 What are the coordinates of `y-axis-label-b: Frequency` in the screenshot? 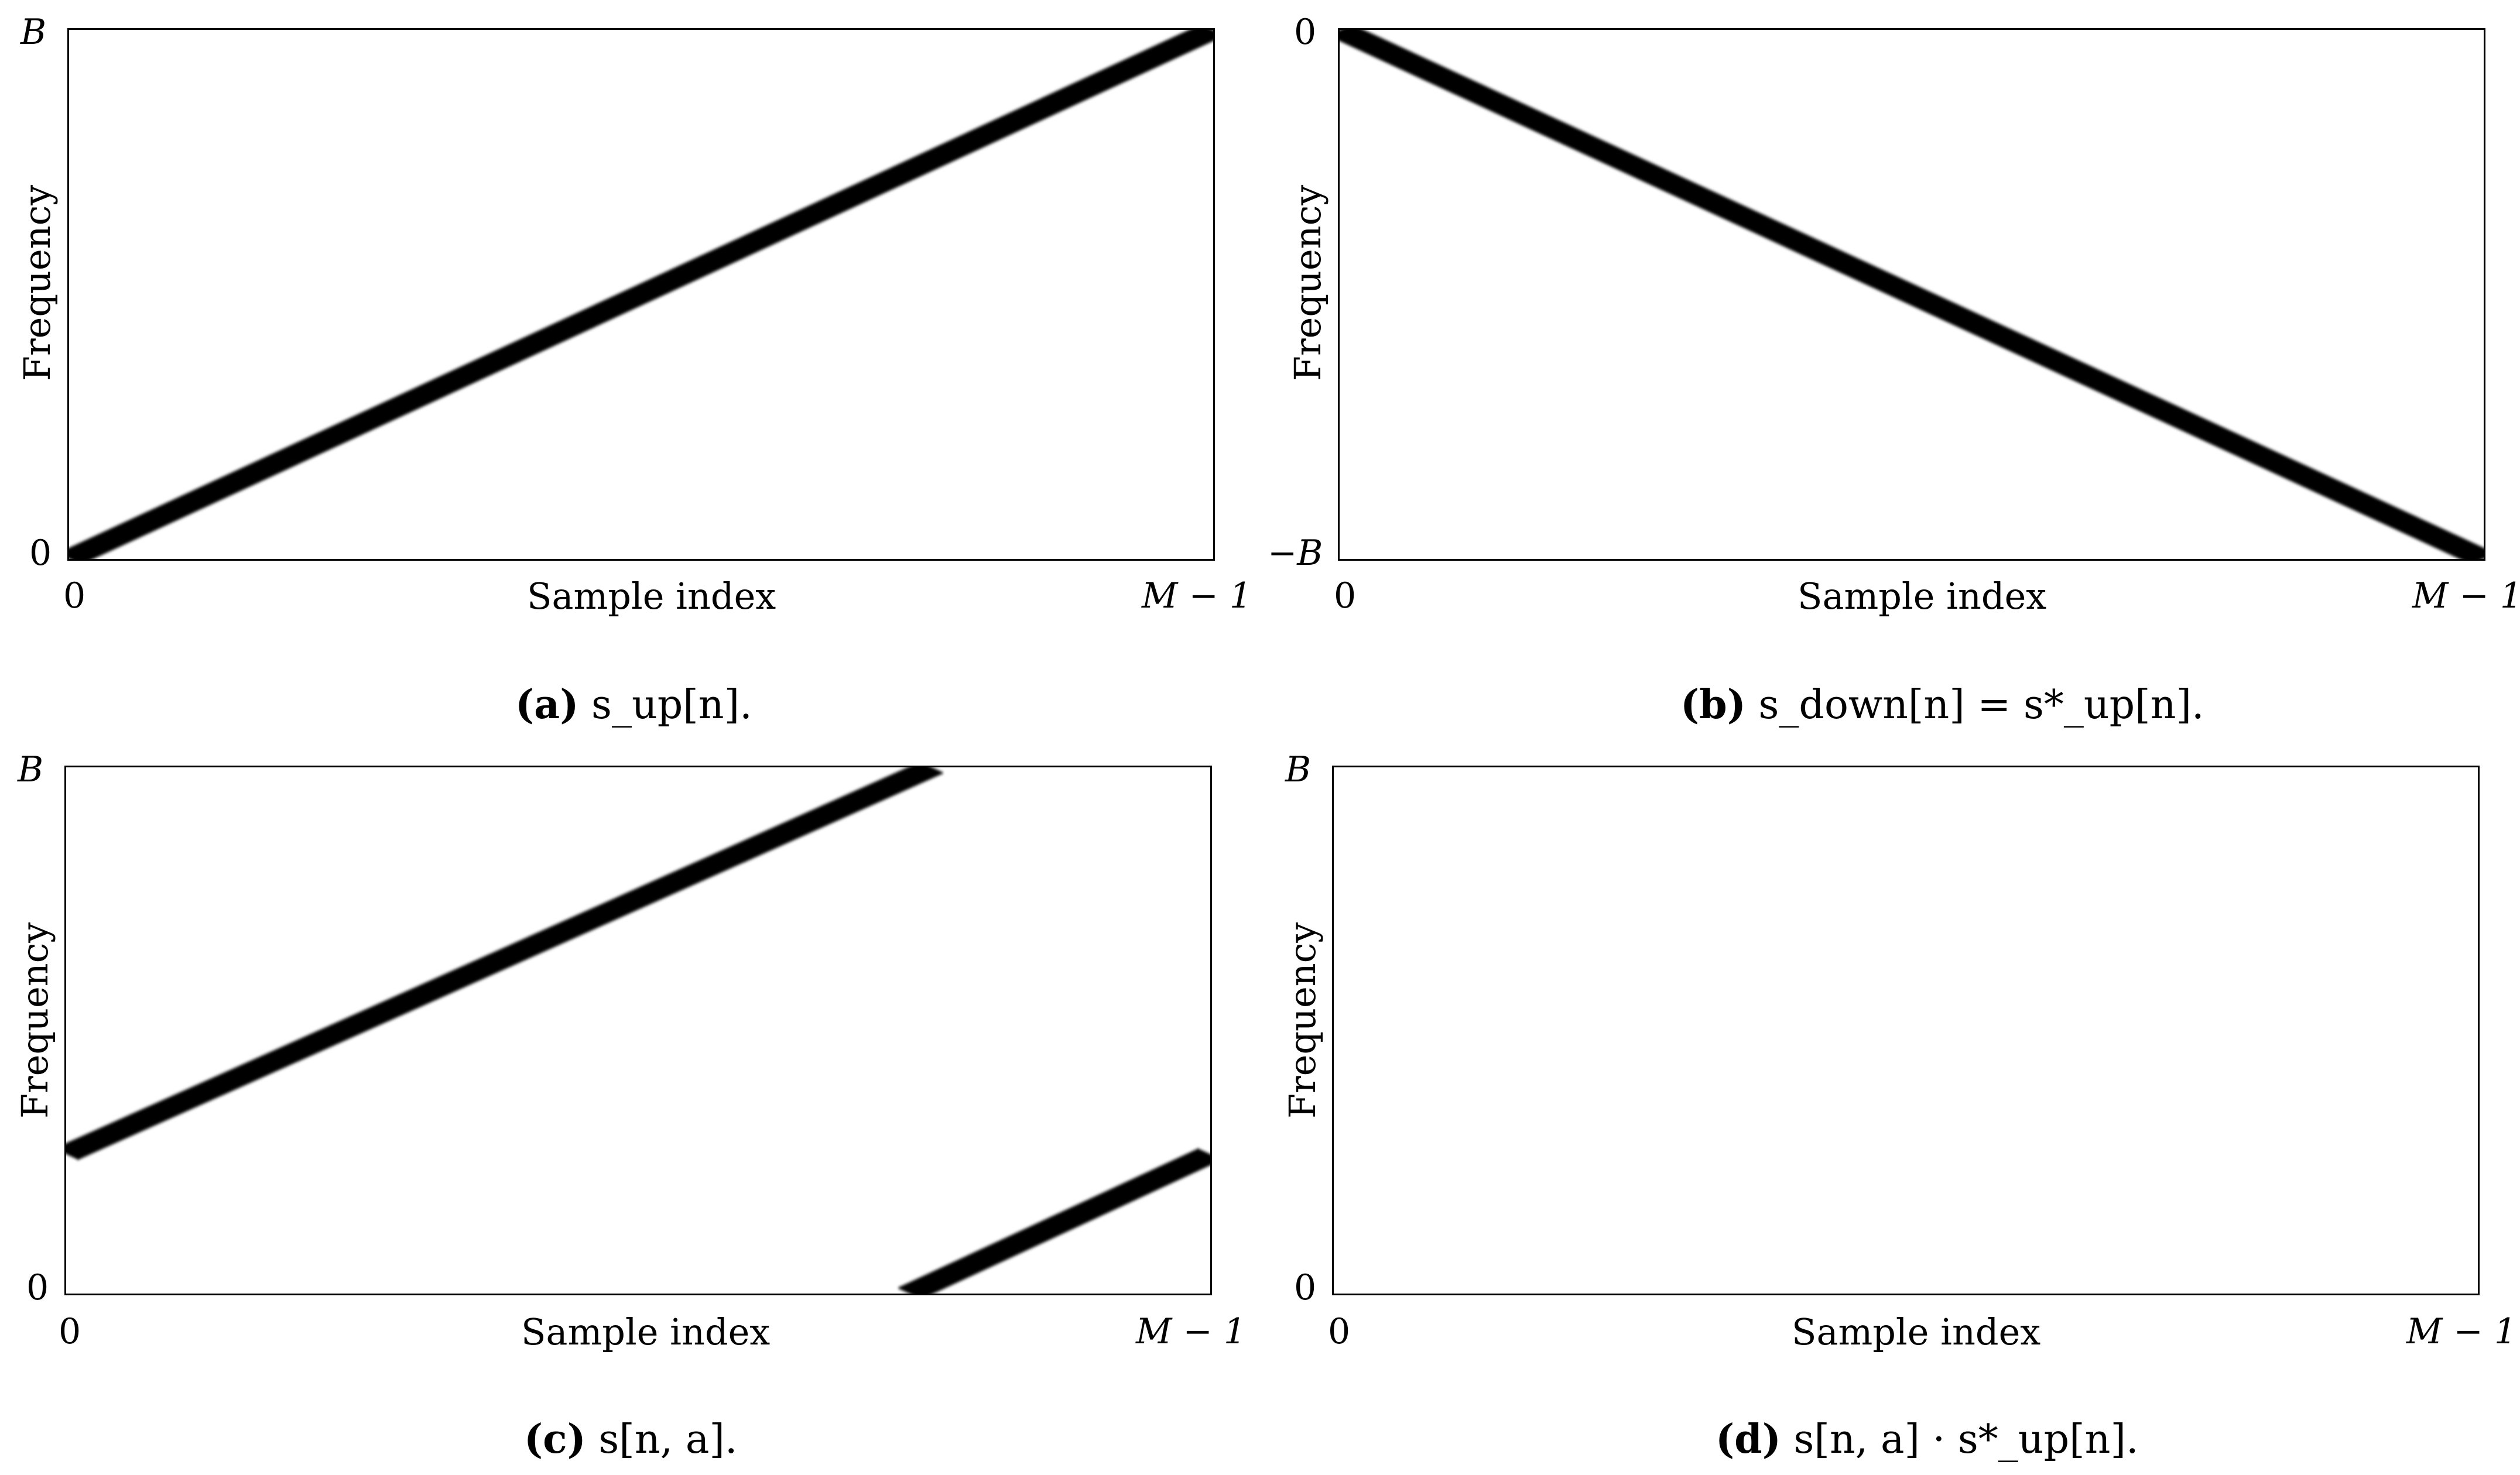 It's located at (1307, 282).